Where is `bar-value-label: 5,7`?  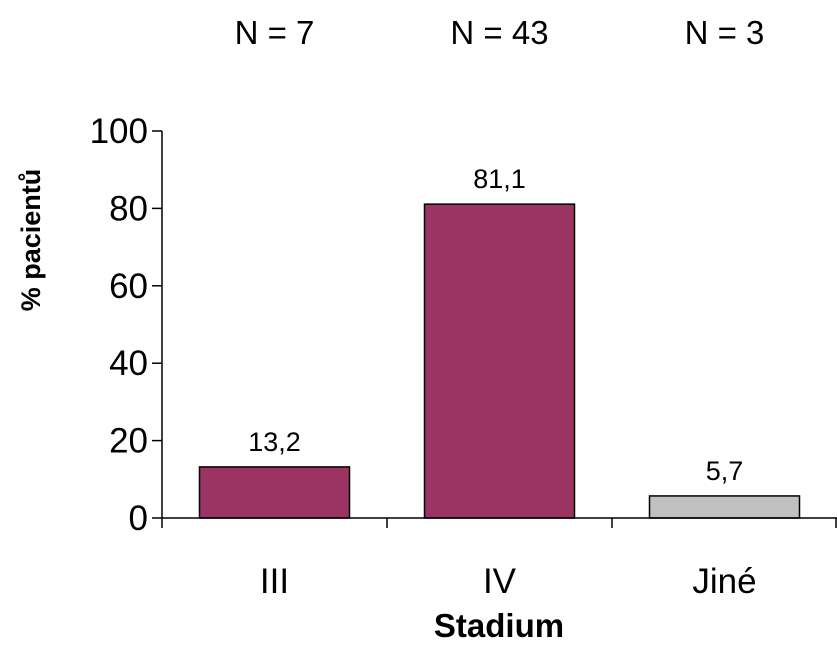 bar-value-label: 5,7 is located at coordinates (725, 471).